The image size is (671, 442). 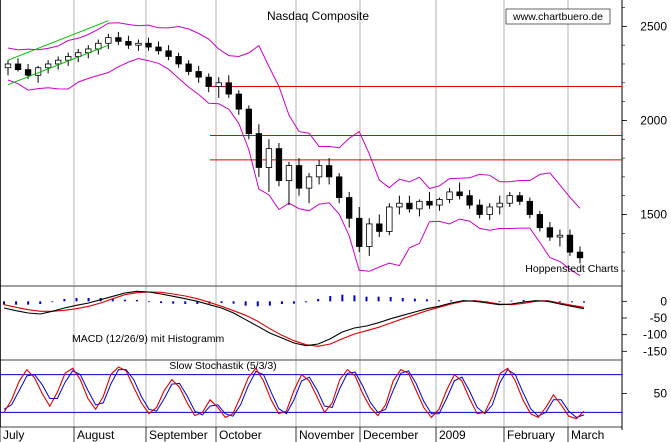 What do you see at coordinates (452, 435) in the screenshot?
I see `x-axis-month-label: 2009` at bounding box center [452, 435].